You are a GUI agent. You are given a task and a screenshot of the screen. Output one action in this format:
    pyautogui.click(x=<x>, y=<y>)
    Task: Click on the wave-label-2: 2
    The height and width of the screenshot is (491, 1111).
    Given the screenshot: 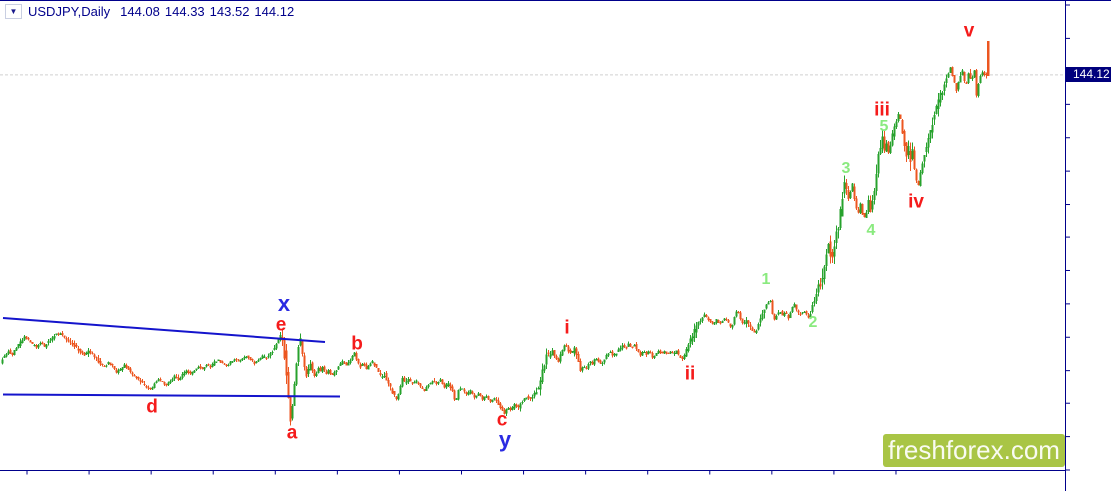 What is the action you would take?
    pyautogui.click(x=813, y=322)
    